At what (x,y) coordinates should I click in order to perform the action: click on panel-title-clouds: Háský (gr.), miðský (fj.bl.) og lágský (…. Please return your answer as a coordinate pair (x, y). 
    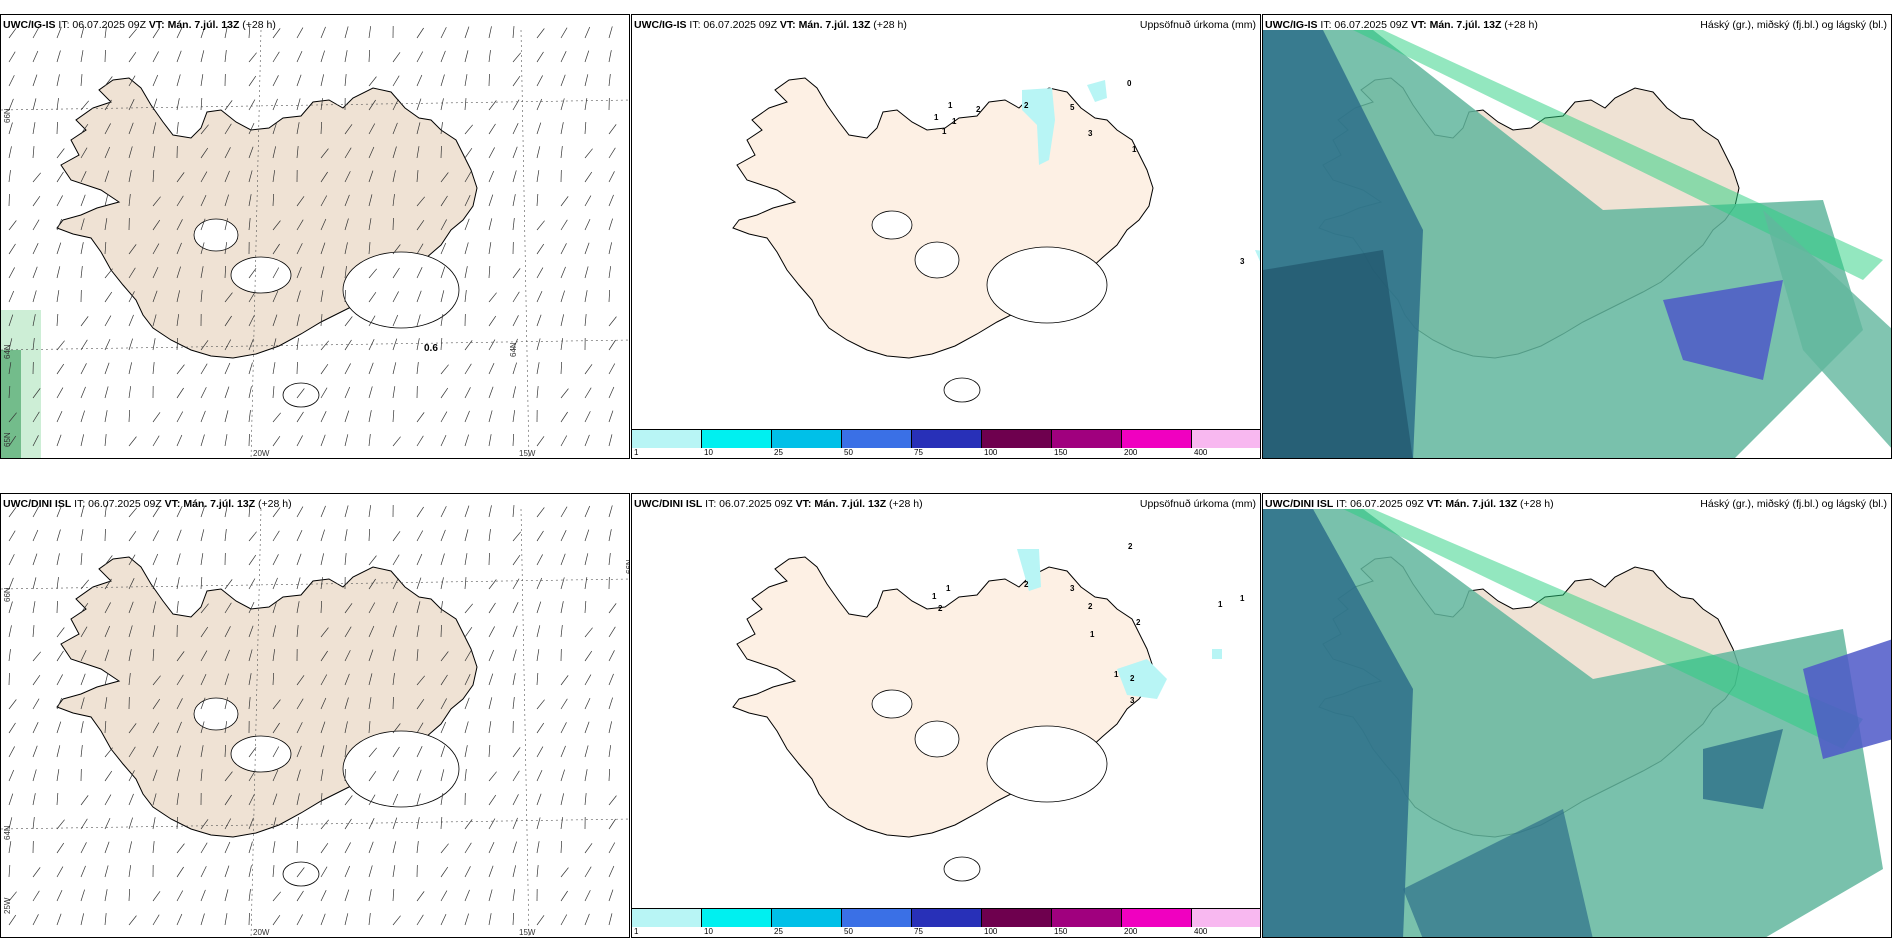
    Looking at the image, I should click on (1793, 504).